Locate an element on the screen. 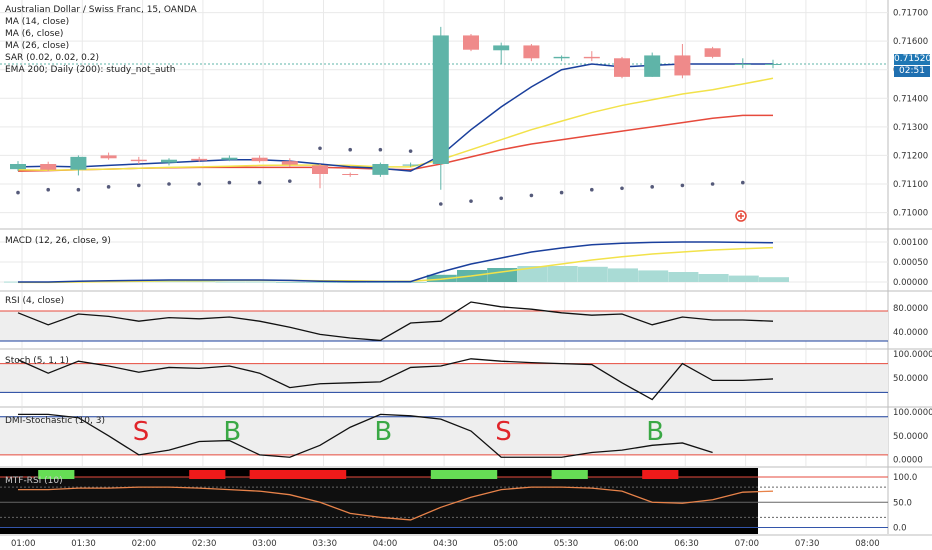 This screenshot has height=550, width=932. time-axis-label: 05:00 is located at coordinates (505, 544).